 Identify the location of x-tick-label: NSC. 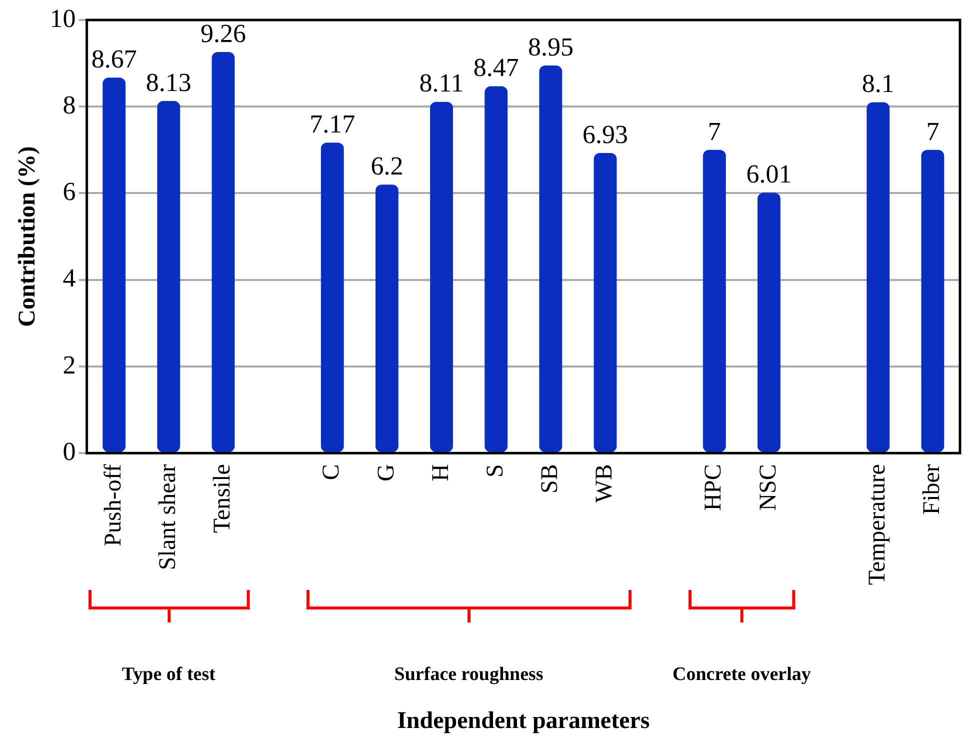
(768, 487).